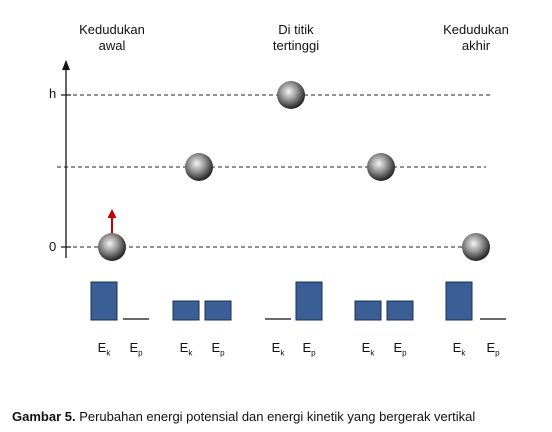 The height and width of the screenshot is (432, 552). Describe the element at coordinates (476, 37) in the screenshot. I see `title-final-position: Kedudukan akhir` at that location.